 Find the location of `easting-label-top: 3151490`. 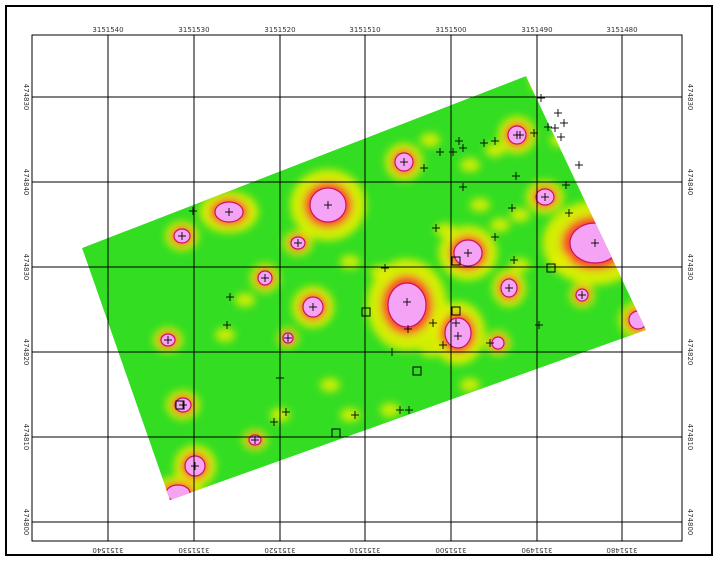

easting-label-top: 3151490 is located at coordinates (536, 30).